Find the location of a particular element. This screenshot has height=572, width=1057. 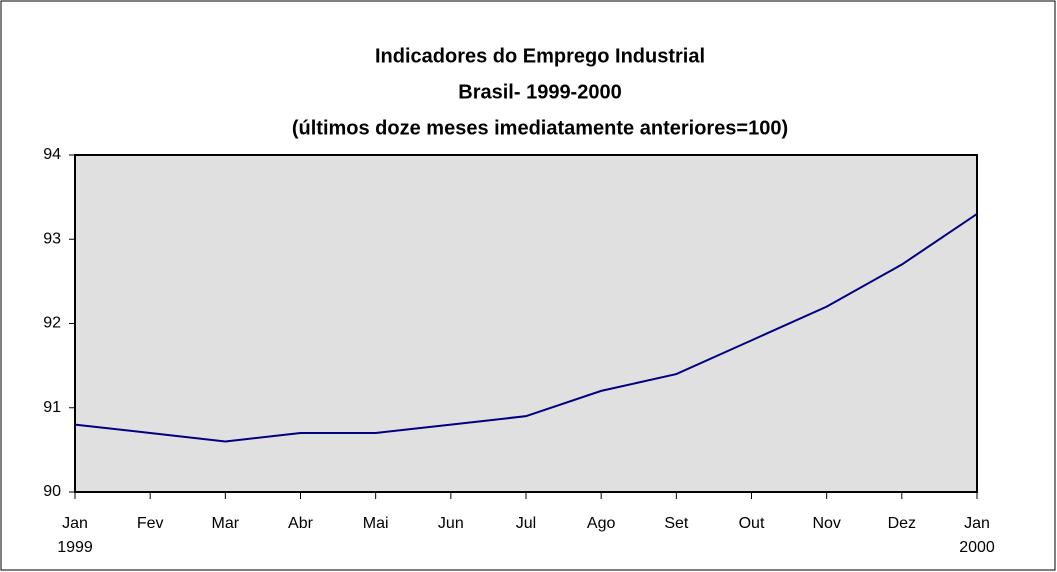

x-tick-label: Mar is located at coordinates (226, 523).